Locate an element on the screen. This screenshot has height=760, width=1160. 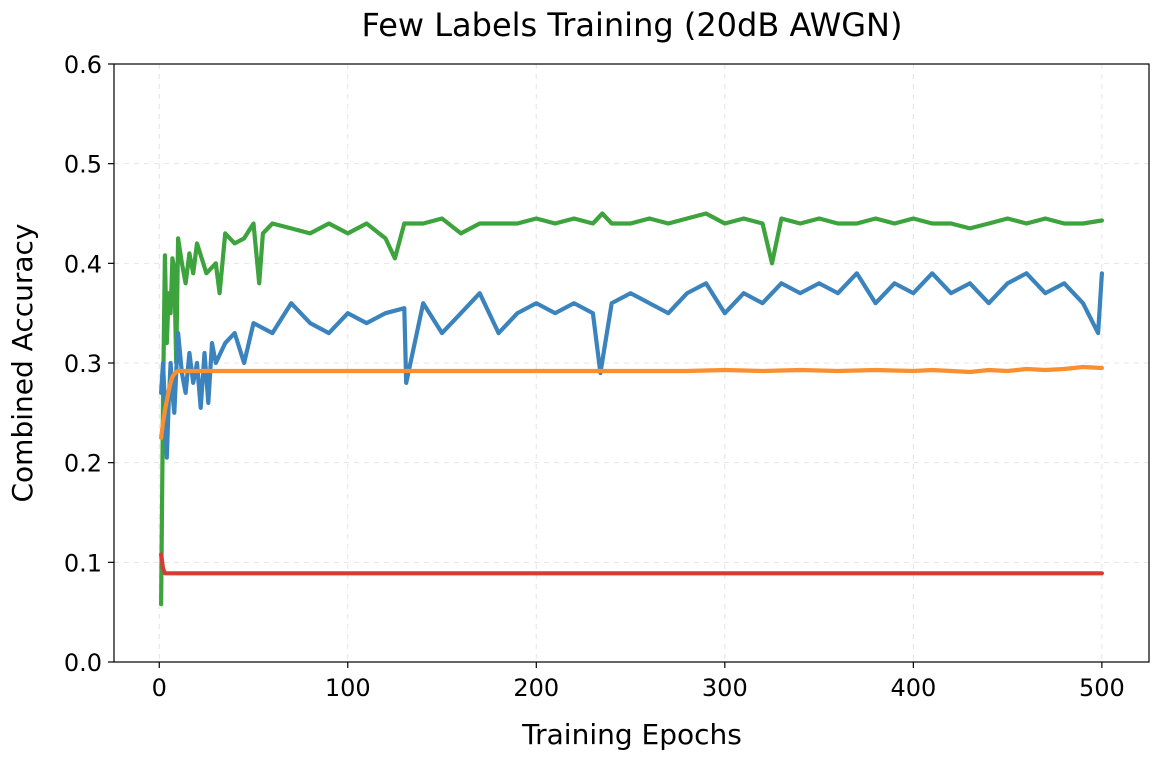
y-tick-label: 0.4 is located at coordinates (83, 264).